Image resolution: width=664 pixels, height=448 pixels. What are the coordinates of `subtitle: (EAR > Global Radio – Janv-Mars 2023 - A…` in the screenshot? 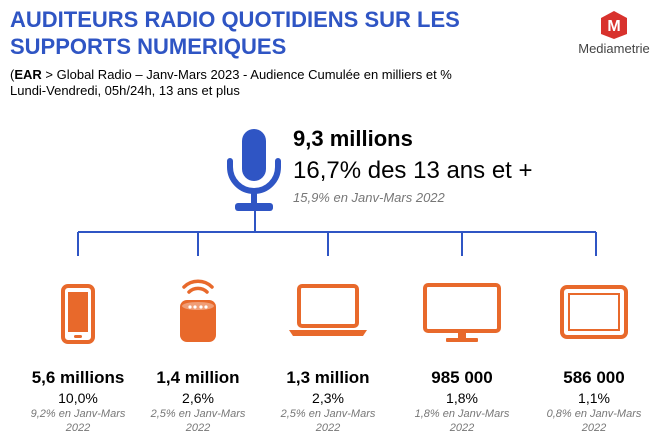 It's located at (231, 82).